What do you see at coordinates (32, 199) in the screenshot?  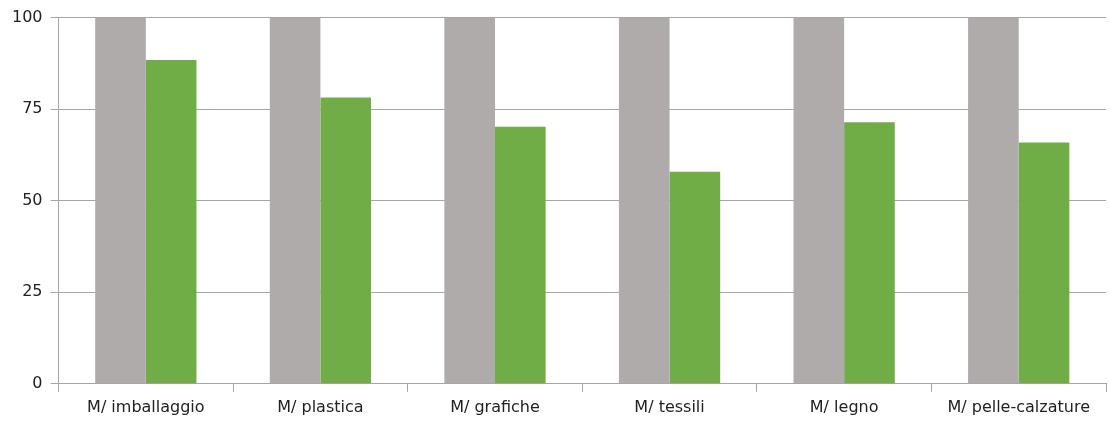 I see `y-tick-label: 50` at bounding box center [32, 199].